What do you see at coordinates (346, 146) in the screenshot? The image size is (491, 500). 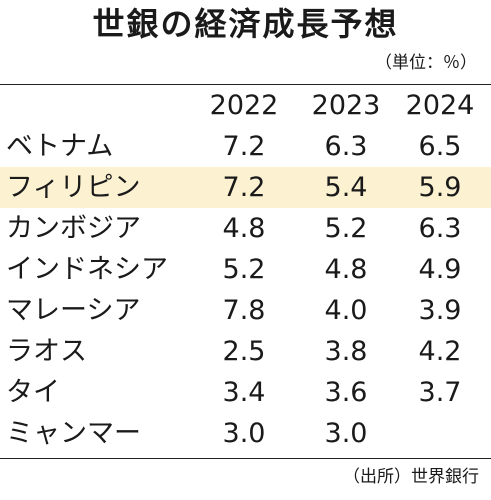 I see `value-2023: 6.3` at bounding box center [346, 146].